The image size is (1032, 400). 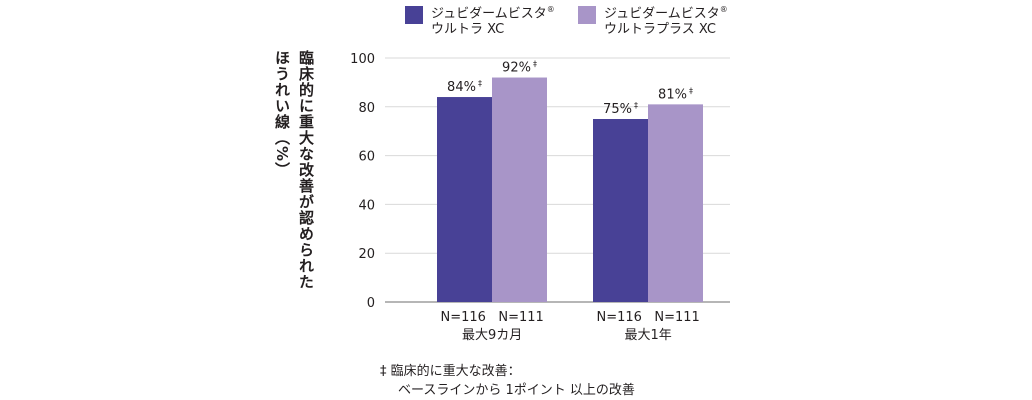 What do you see at coordinates (366, 205) in the screenshot?
I see `y-tick-label-40: 40` at bounding box center [366, 205].